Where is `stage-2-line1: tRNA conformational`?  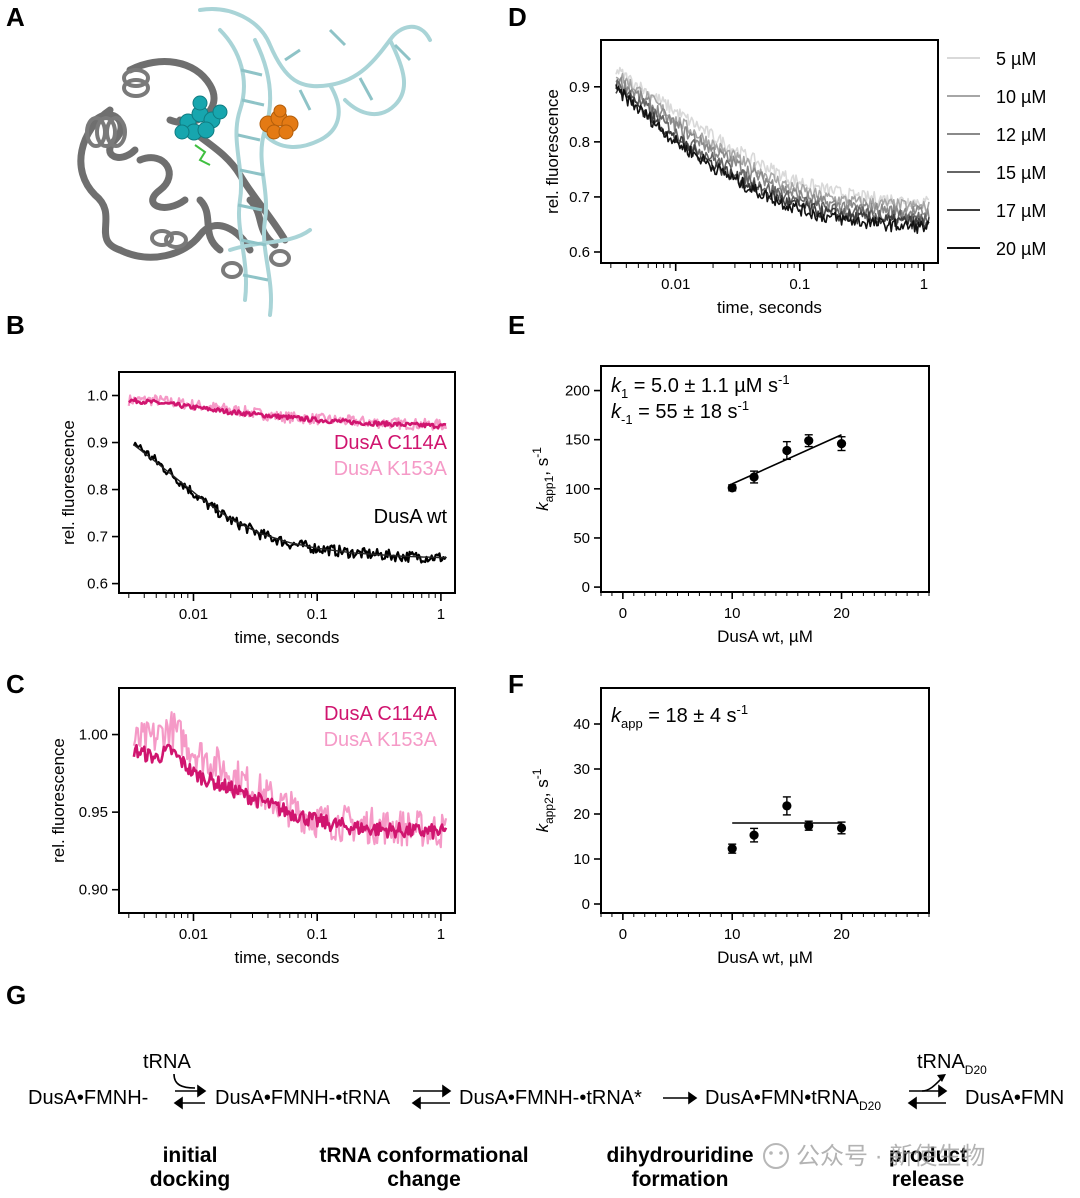 stage-2-line1: tRNA conformational is located at coordinates (423, 1155).